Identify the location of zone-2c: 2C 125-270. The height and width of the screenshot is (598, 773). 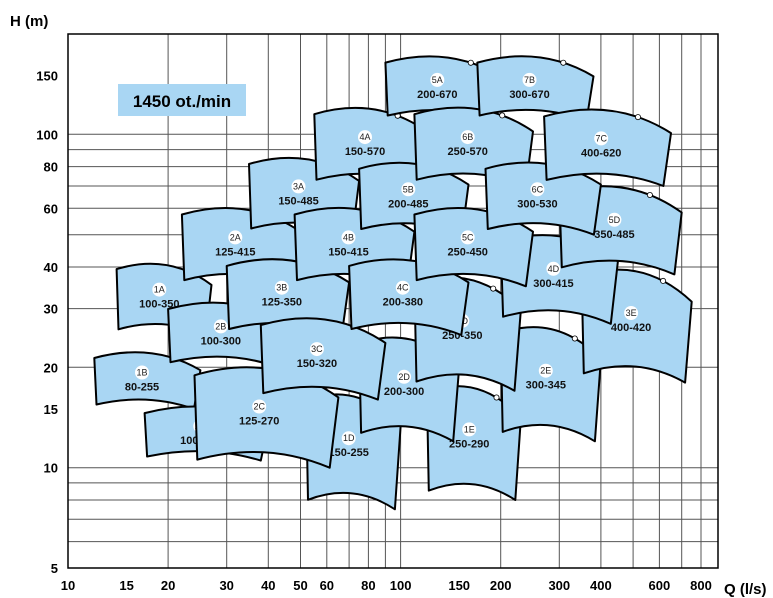
(266, 417).